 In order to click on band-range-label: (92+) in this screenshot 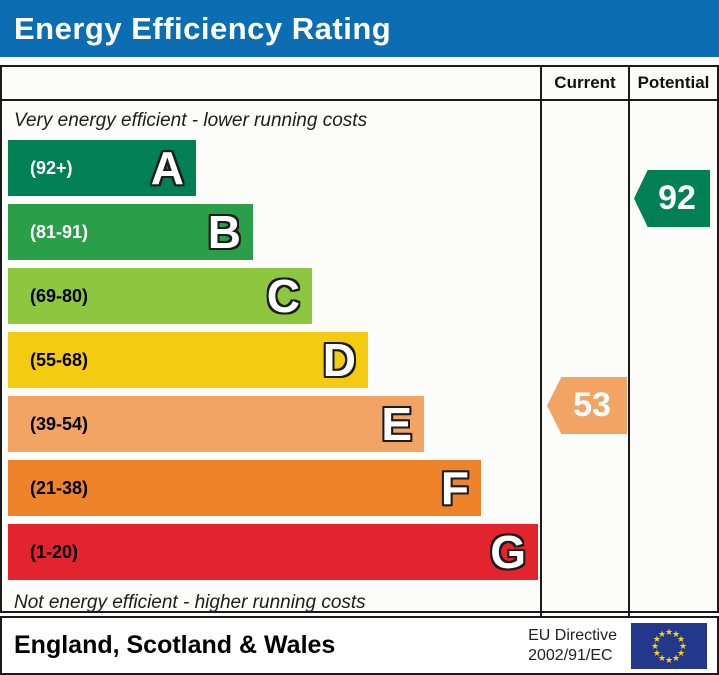, I will do `click(51, 167)`.